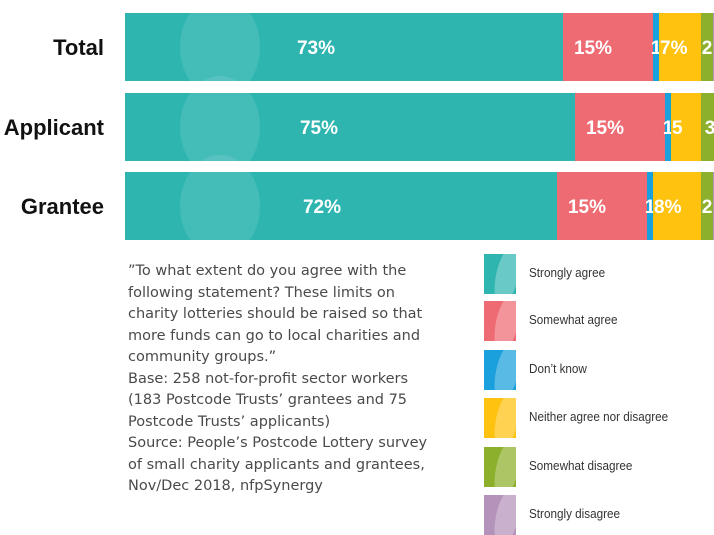 Image resolution: width=714 pixels, height=535 pixels. Describe the element at coordinates (288, 444) in the screenshot. I see `note-line: Source: People’s Postcode Lottery survey` at that location.